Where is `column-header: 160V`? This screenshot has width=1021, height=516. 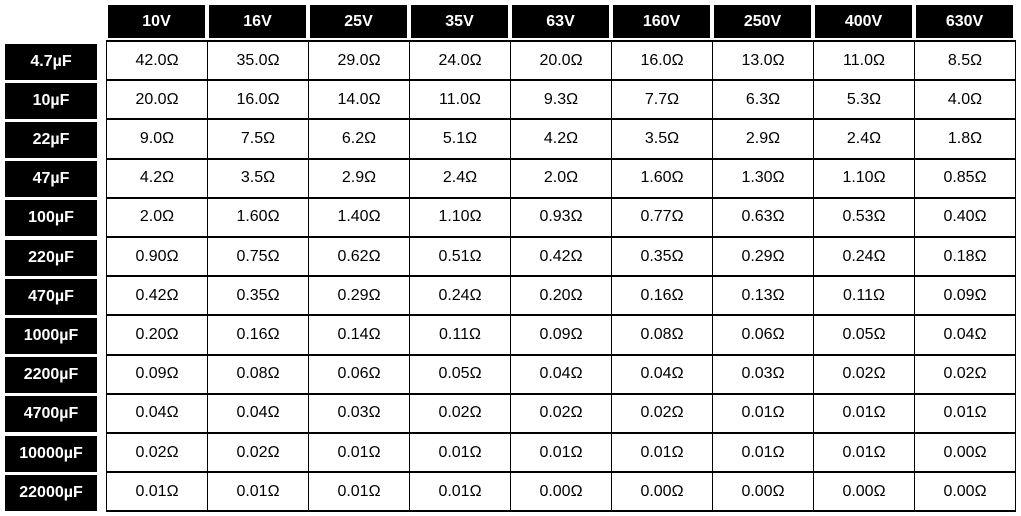 column-header: 160V is located at coordinates (661, 21).